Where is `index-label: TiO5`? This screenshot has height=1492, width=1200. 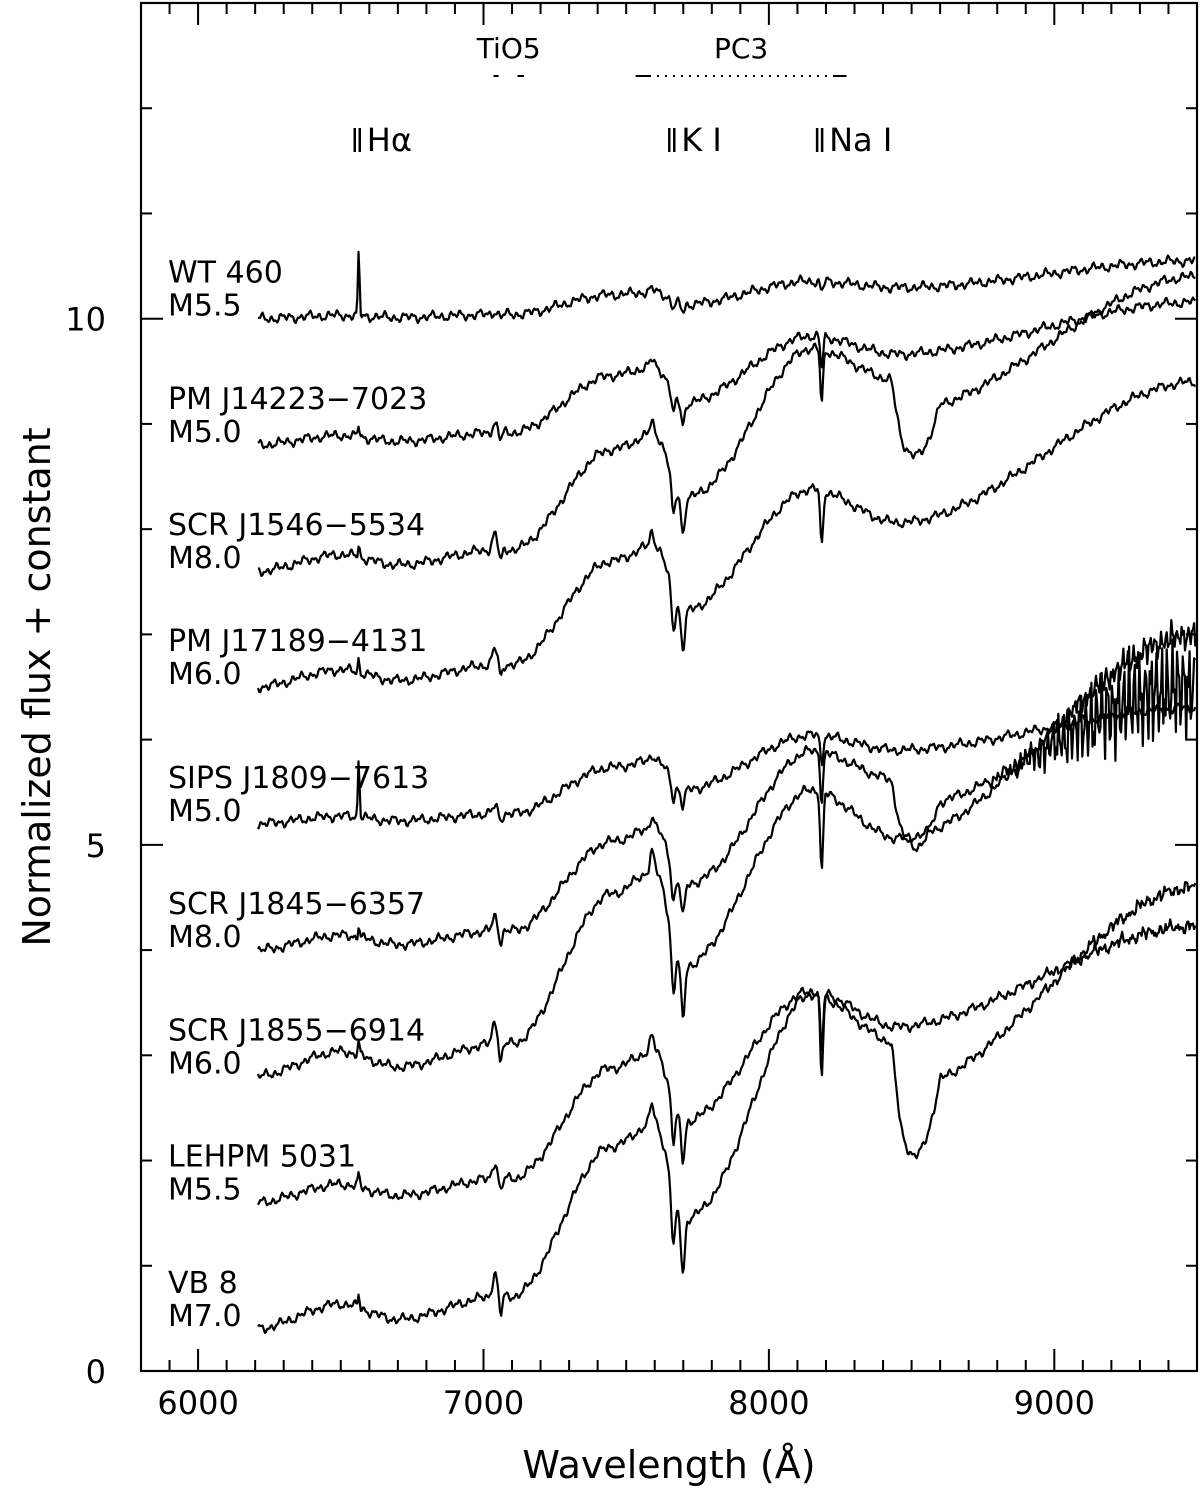
index-label: TiO5 is located at coordinates (508, 48).